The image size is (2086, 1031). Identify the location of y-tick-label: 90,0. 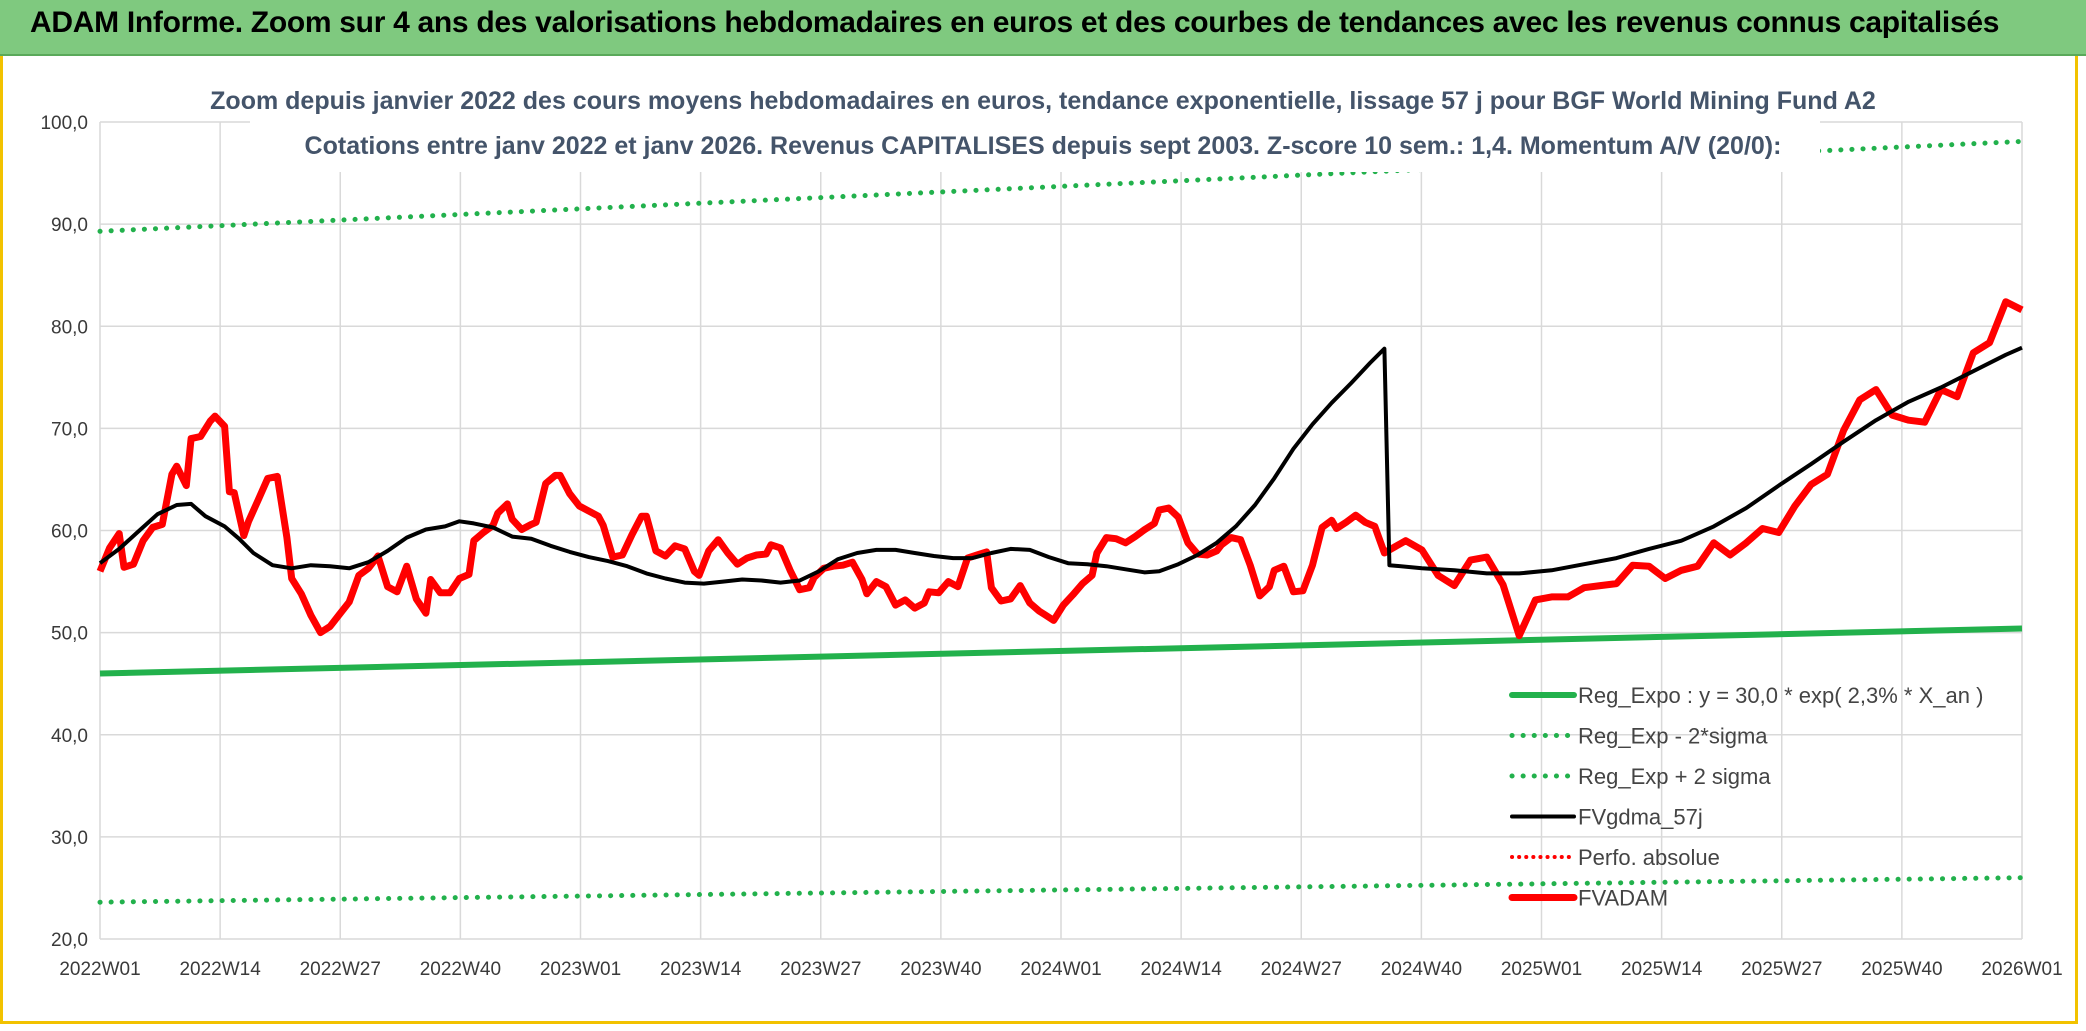
(69, 225).